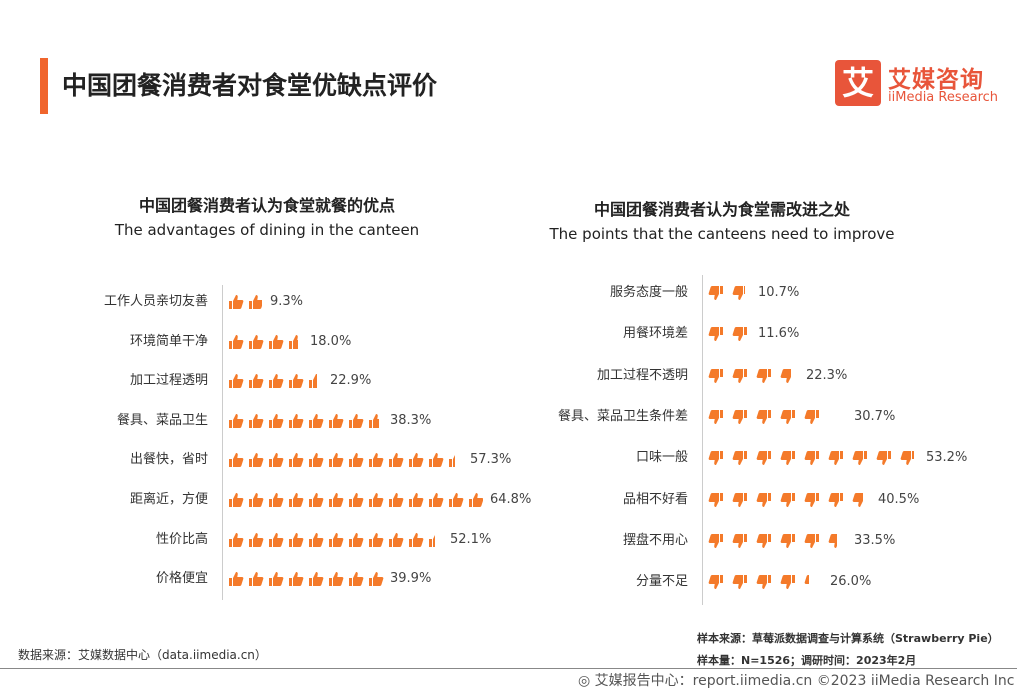 This screenshot has height=695, width=1017. What do you see at coordinates (875, 416) in the screenshot?
I see `data-label: 30.7%` at bounding box center [875, 416].